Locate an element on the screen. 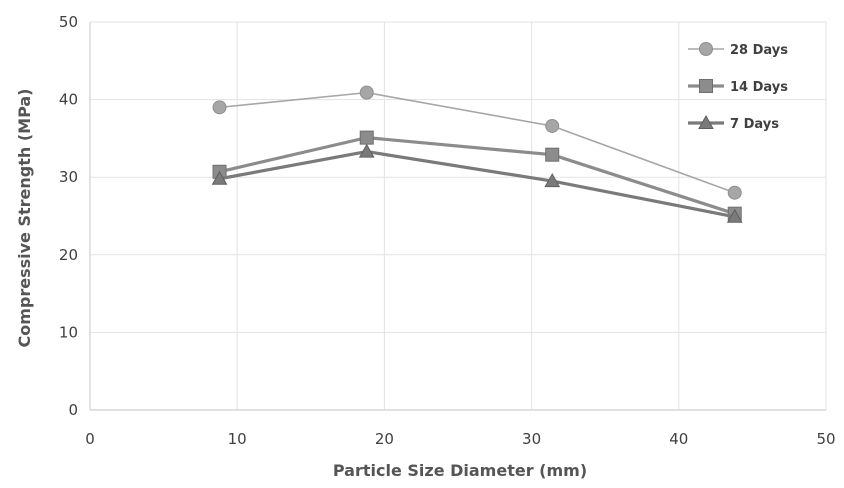 Image resolution: width=844 pixels, height=488 pixels. x-tick-label: 30 is located at coordinates (531, 439).